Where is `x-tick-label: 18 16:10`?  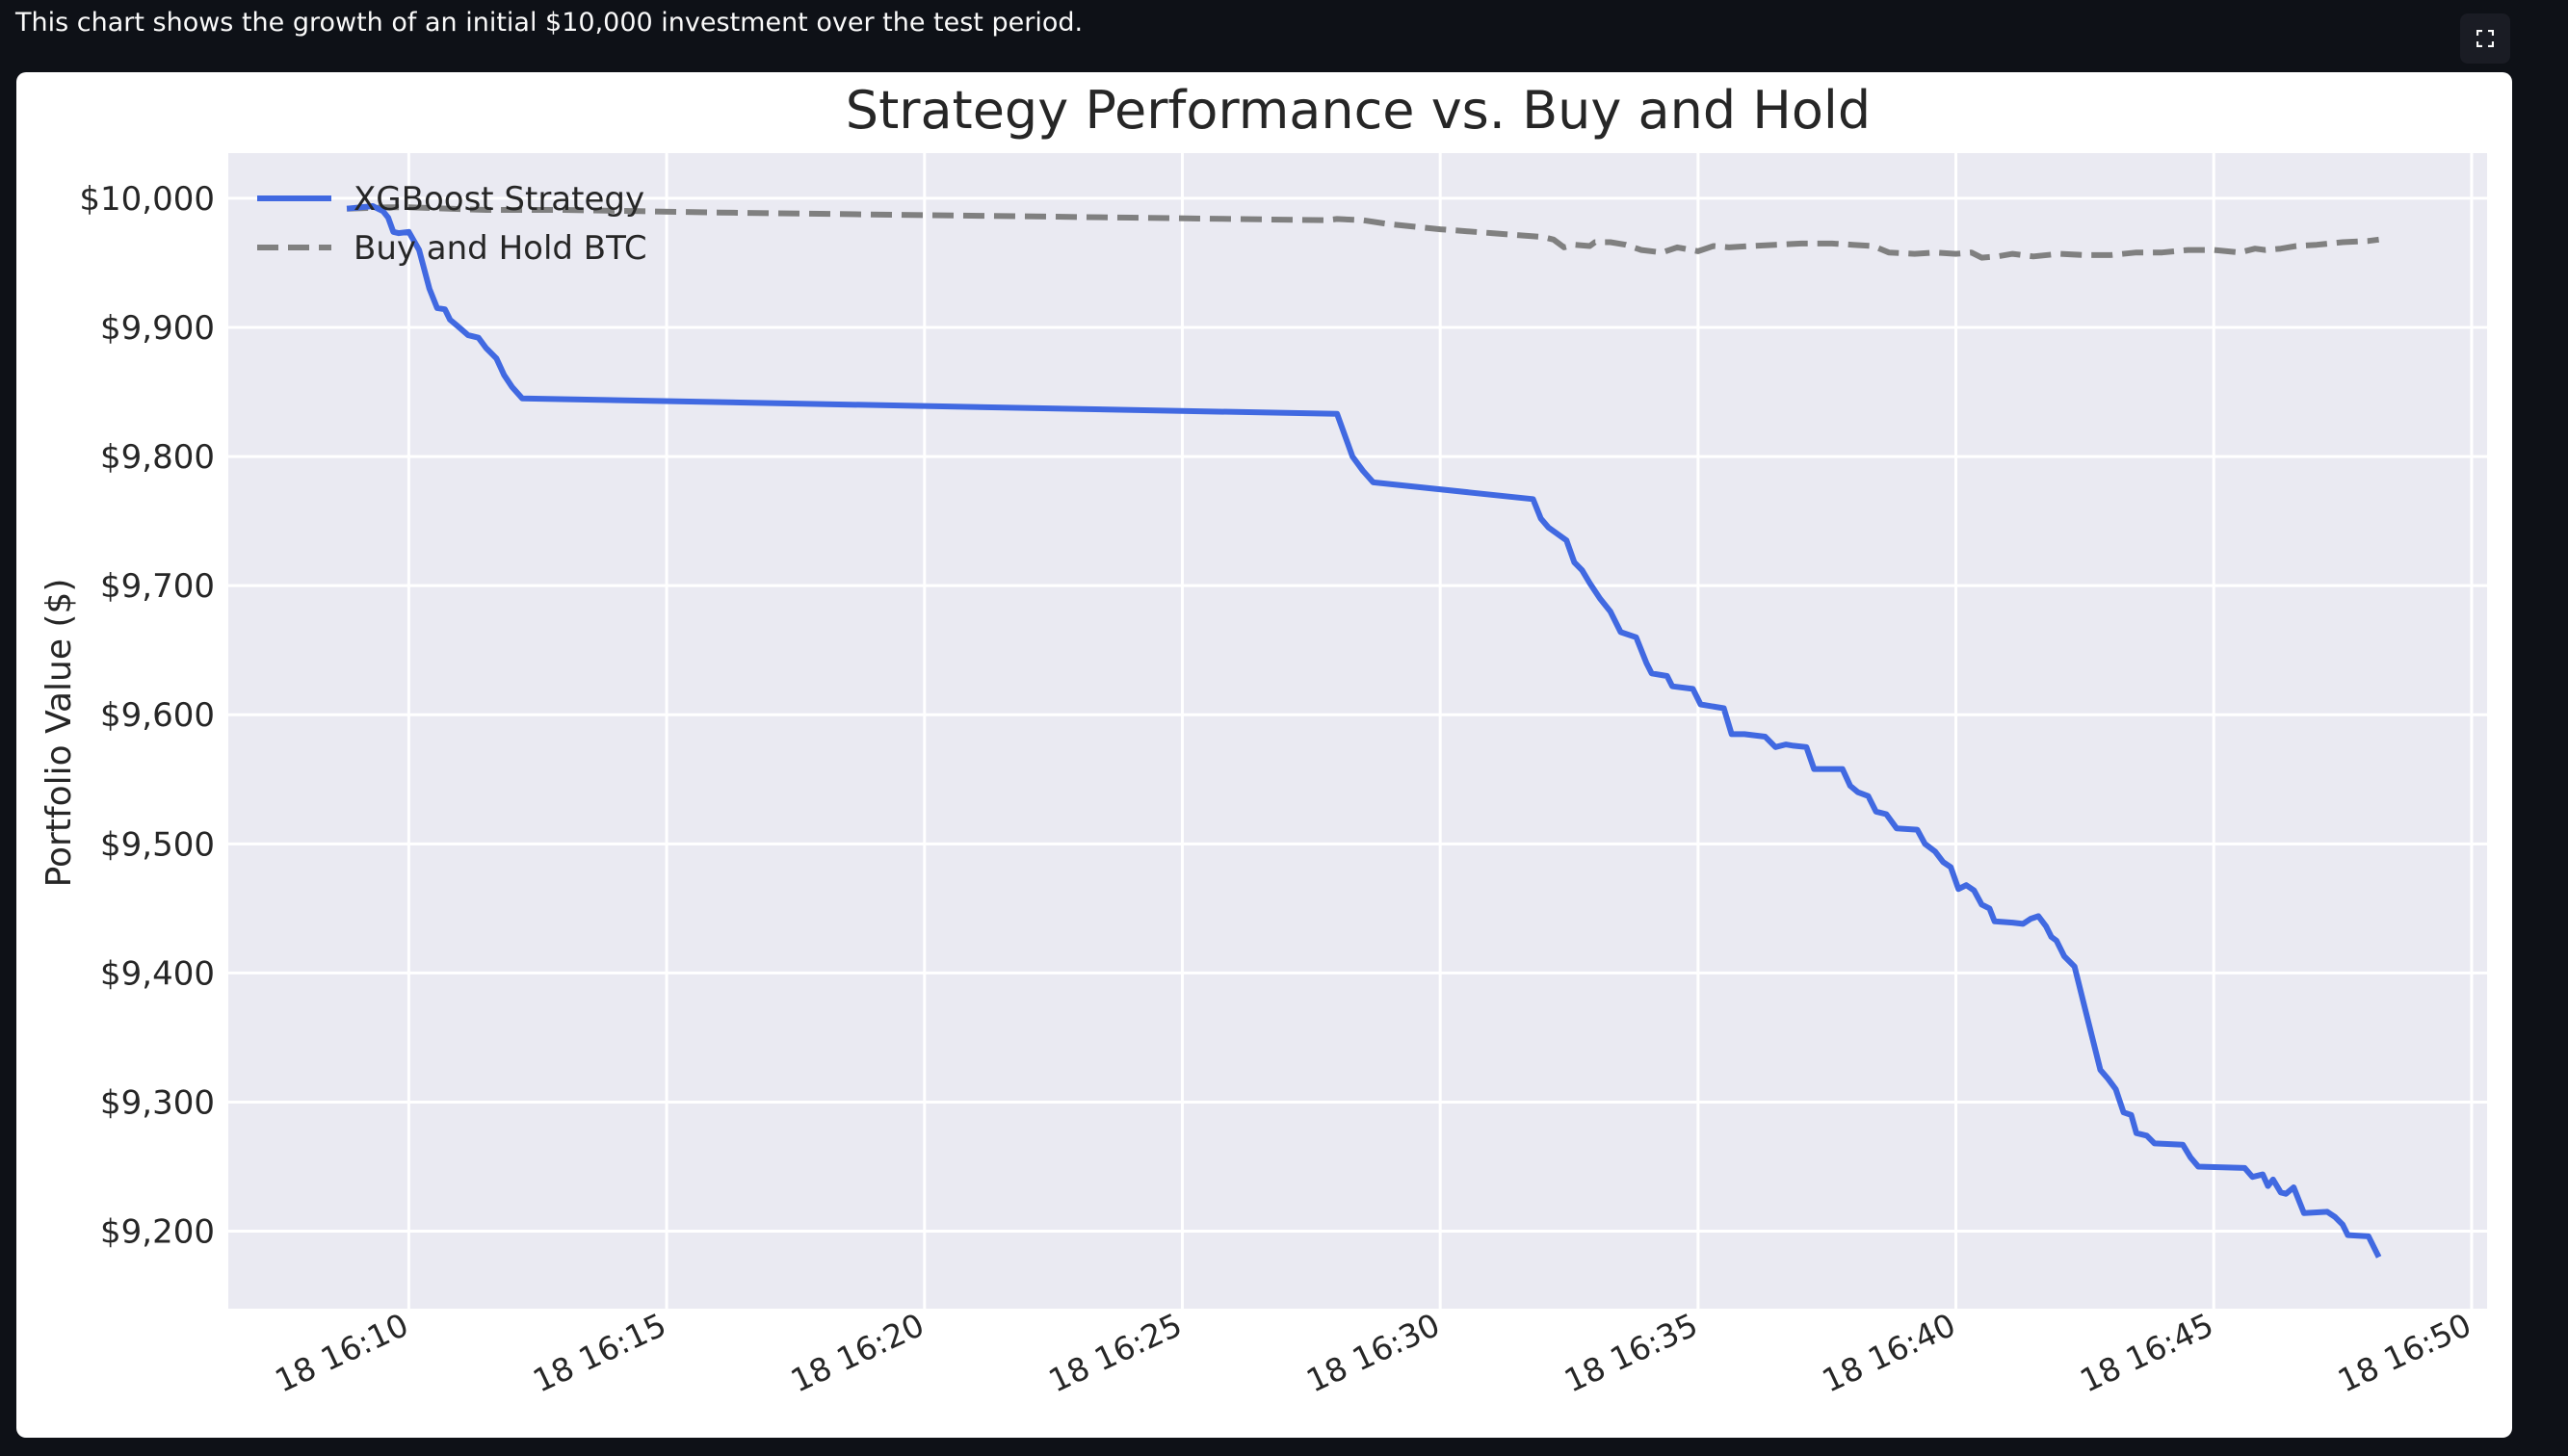 x-tick-label: 18 16:10 is located at coordinates (342, 1353).